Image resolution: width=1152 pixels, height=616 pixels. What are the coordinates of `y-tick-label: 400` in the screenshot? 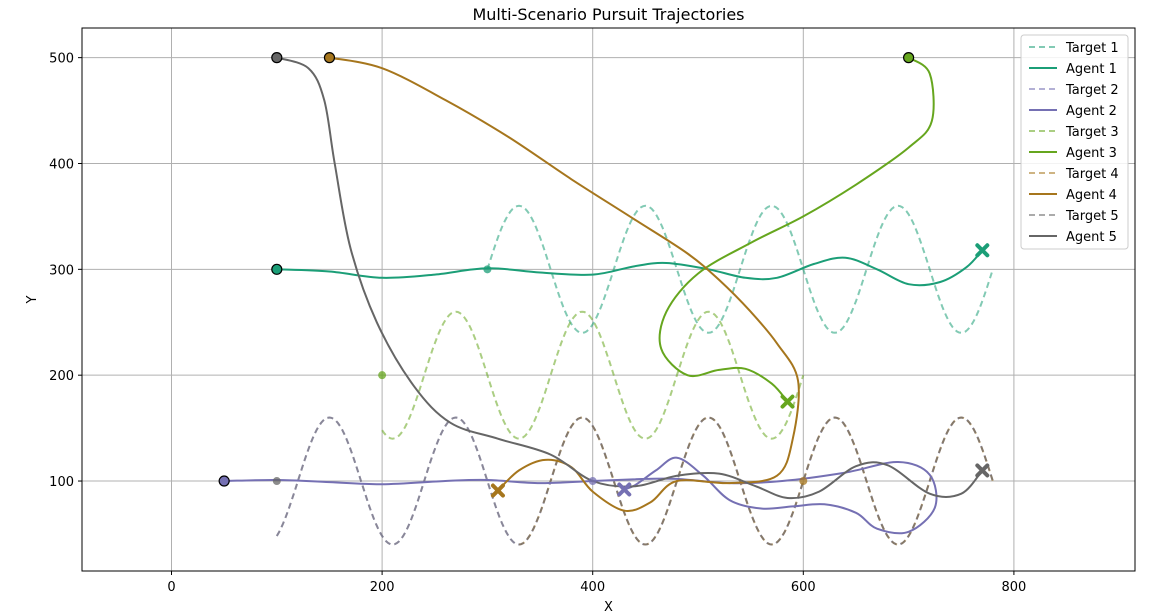 It's located at (61, 164).